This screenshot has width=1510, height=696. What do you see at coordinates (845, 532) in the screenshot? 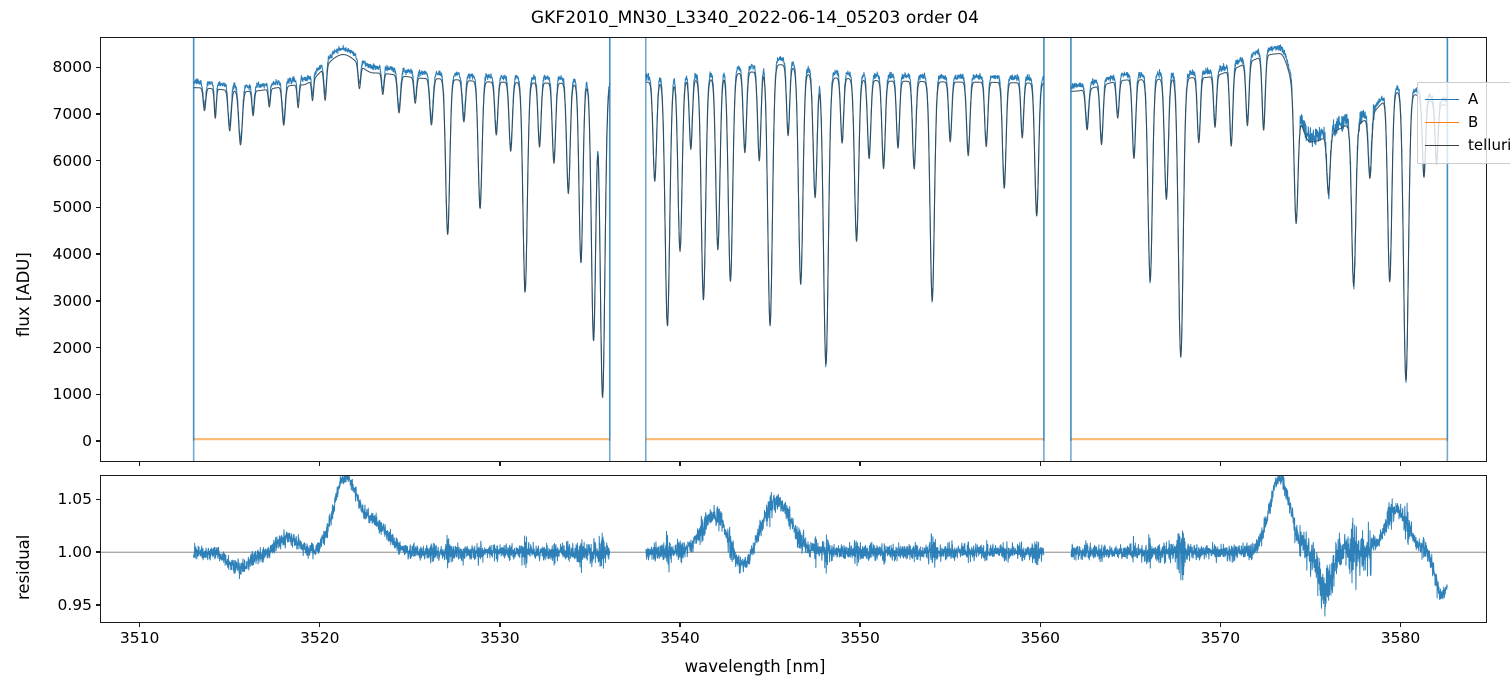
I see `residual-series-seg1` at bounding box center [845, 532].